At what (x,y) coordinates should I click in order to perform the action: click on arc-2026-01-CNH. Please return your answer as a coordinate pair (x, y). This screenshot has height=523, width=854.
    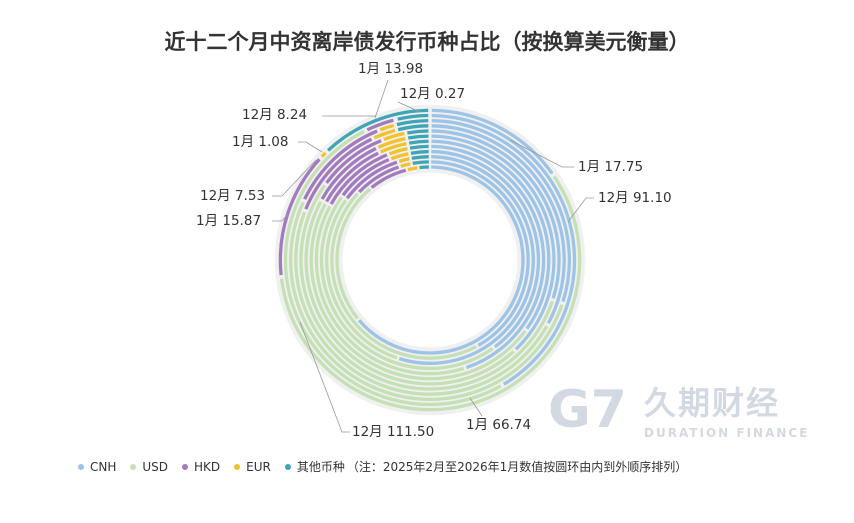
    Looking at the image, I should click on (492, 141).